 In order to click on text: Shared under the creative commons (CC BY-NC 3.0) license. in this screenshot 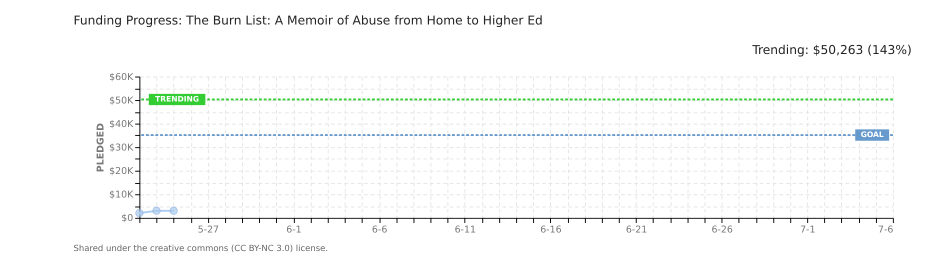, I will do `click(200, 247)`.